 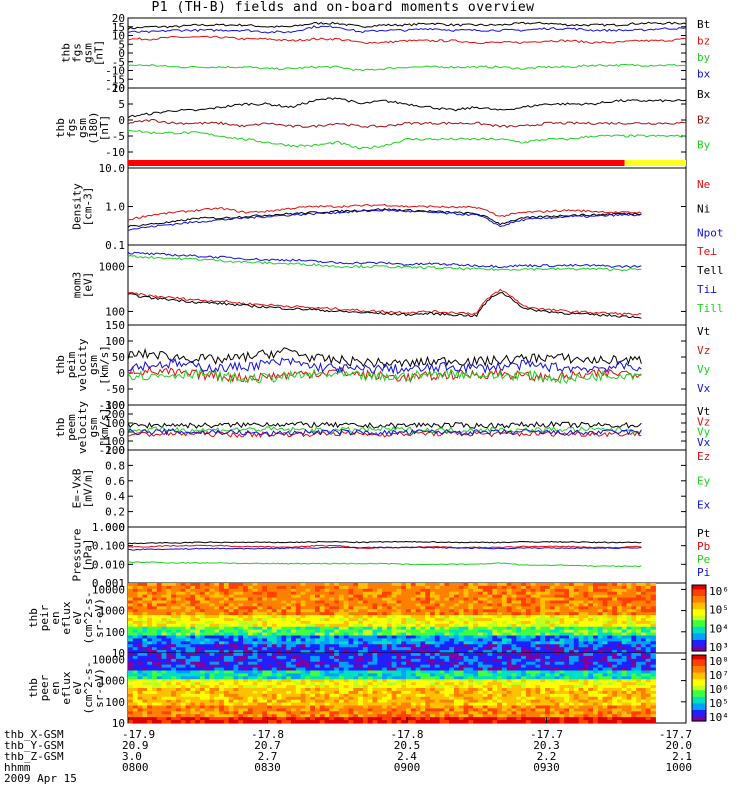 I want to click on series-Pe, so click(x=384, y=564).